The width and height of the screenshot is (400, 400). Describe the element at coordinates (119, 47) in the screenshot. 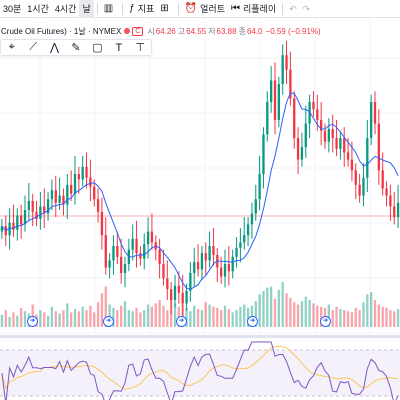

I see `text-icon: T` at that location.